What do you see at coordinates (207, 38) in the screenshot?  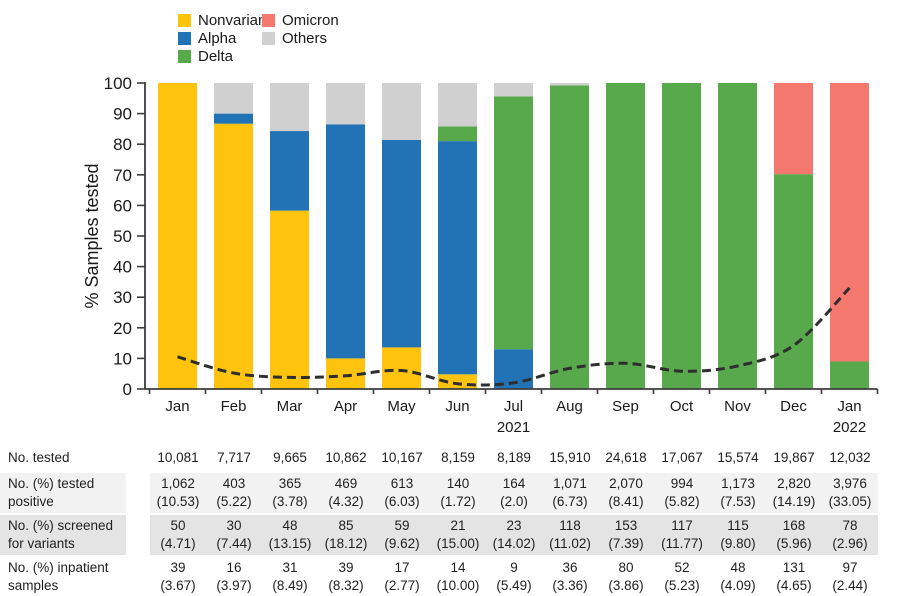 I see `legend-item-alpha: Alpha` at bounding box center [207, 38].